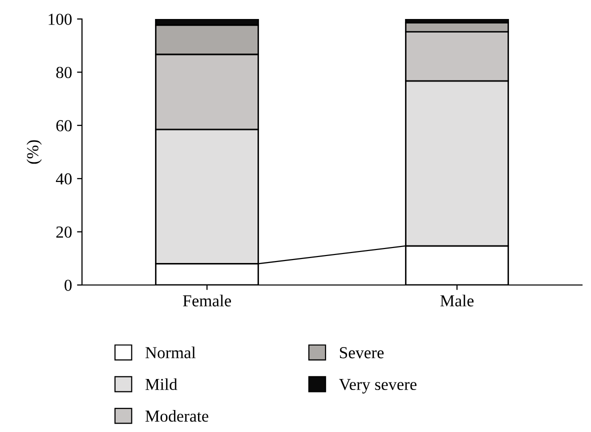 This screenshot has height=432, width=591. I want to click on legend-label: Mild, so click(161, 384).